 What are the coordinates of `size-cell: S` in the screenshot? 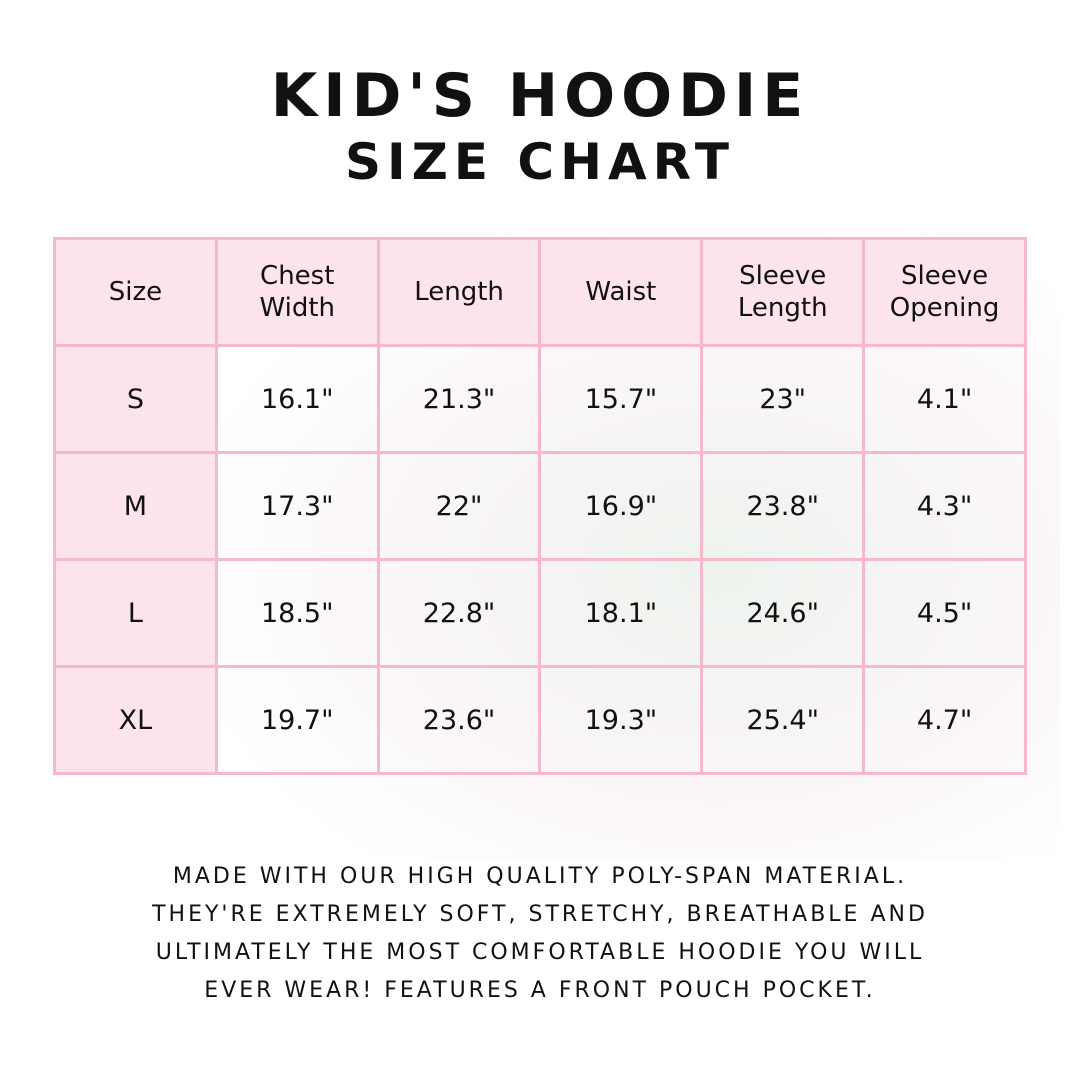 It's located at (135, 399).